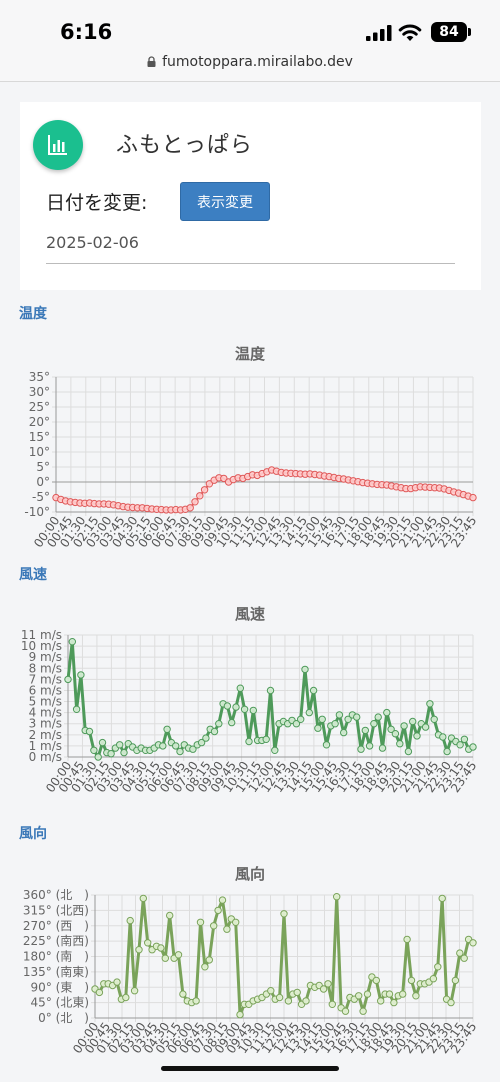 The width and height of the screenshot is (500, 1082). Describe the element at coordinates (250, 62) in the screenshot. I see `address-bar: fumotoppara.mirailabo.dev` at that location.